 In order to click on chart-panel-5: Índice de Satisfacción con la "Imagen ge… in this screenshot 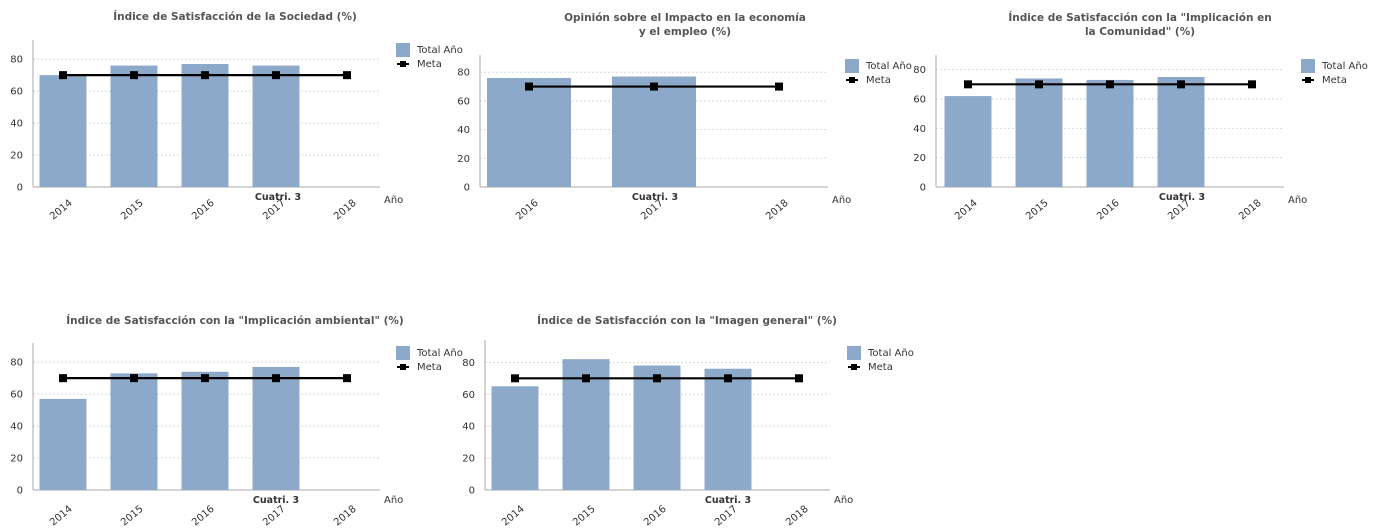, I will do `click(688, 421)`.